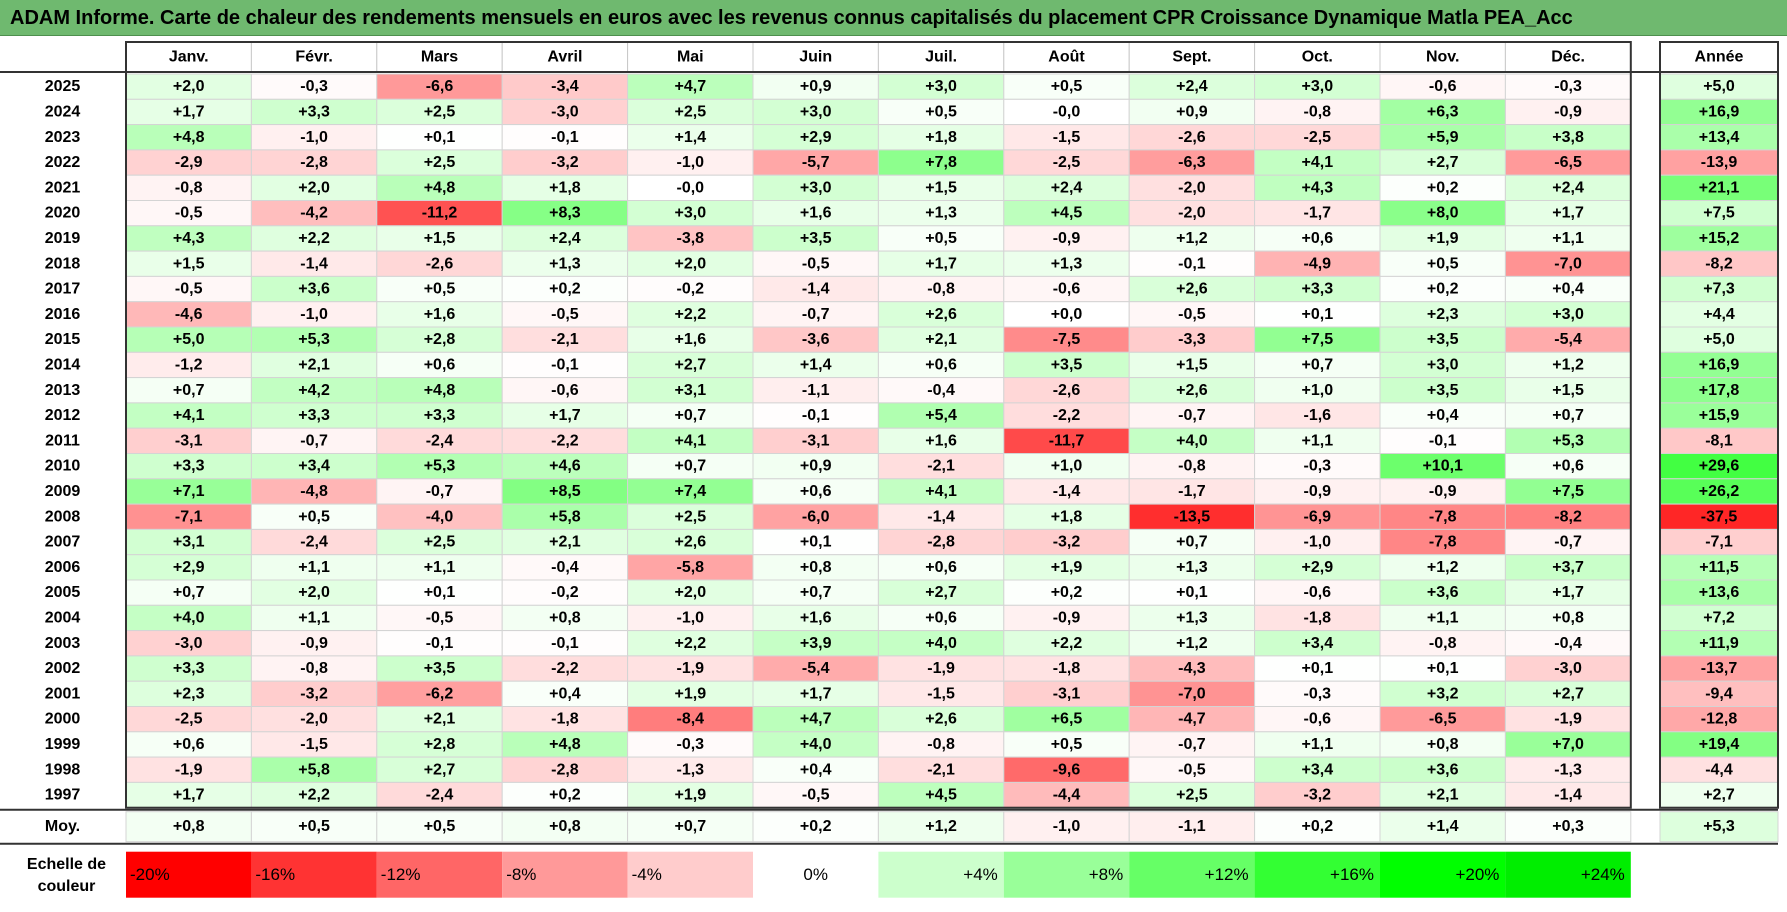  What do you see at coordinates (691, 617) in the screenshot?
I see `cell-value: -1,0` at bounding box center [691, 617].